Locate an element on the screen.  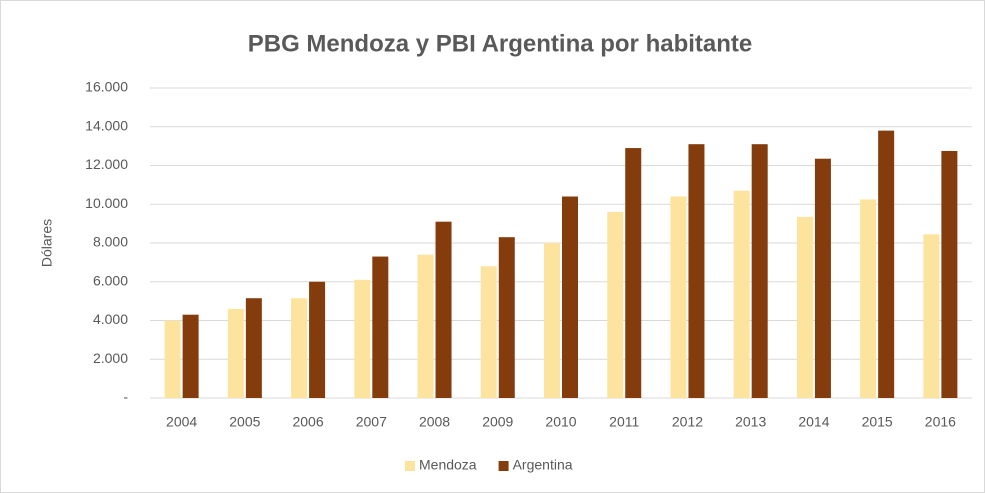
y-tick-label: 12.000 is located at coordinates (106, 164).